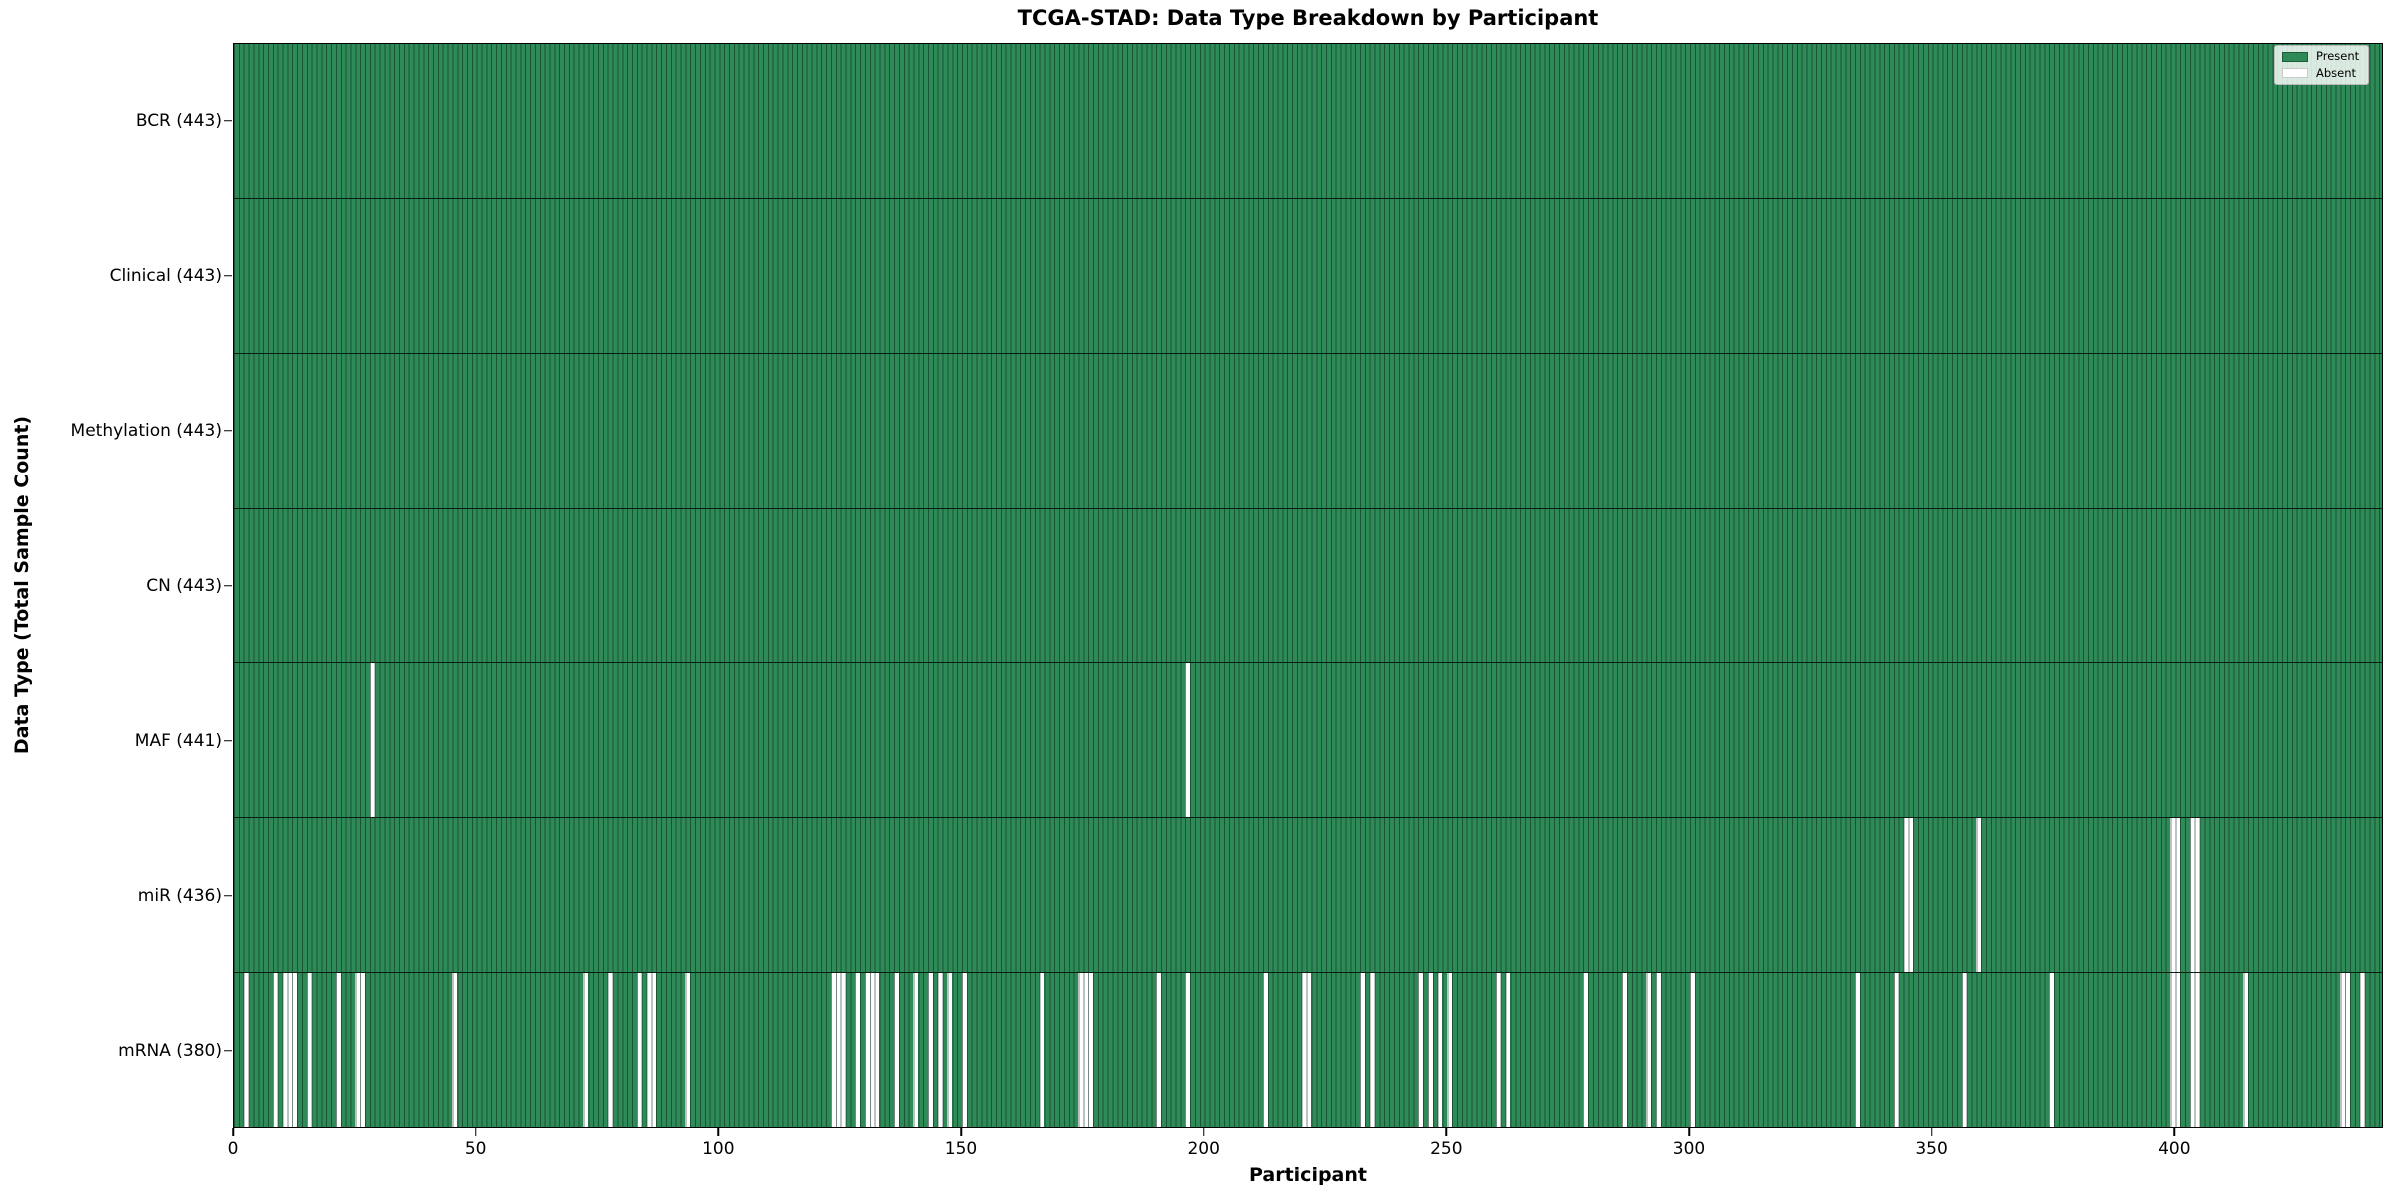 Image resolution: width=2400 pixels, height=1200 pixels. I want to click on absent-swatch-icon, so click(2295, 73).